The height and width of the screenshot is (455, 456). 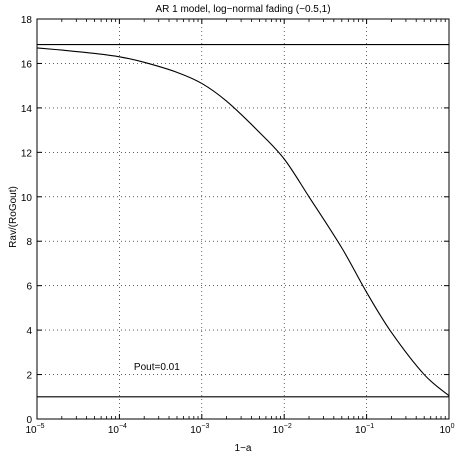 I want to click on y-tick-labels: 0 2 4 6 8 10 12 14 16 18, so click(x=27, y=220).